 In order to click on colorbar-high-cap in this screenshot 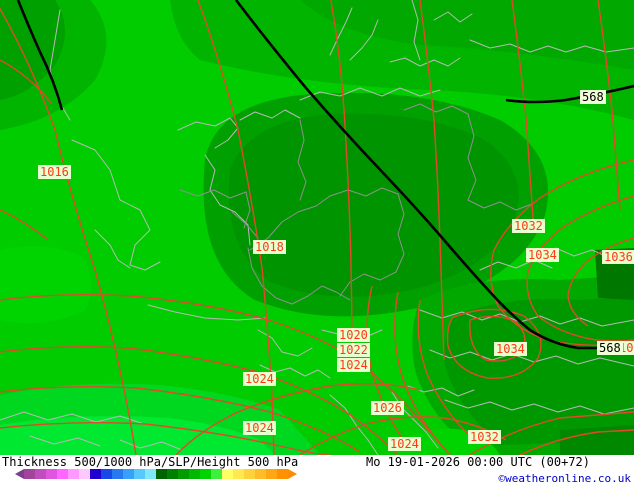, I will do `click(292, 474)`.